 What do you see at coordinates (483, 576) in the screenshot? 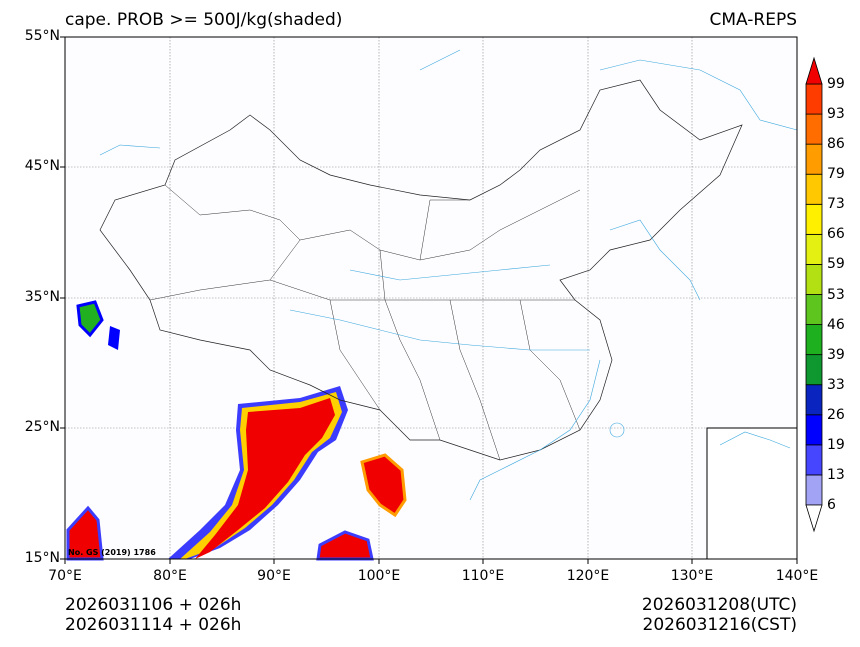
I see `lon-label: 110°E` at bounding box center [483, 576].